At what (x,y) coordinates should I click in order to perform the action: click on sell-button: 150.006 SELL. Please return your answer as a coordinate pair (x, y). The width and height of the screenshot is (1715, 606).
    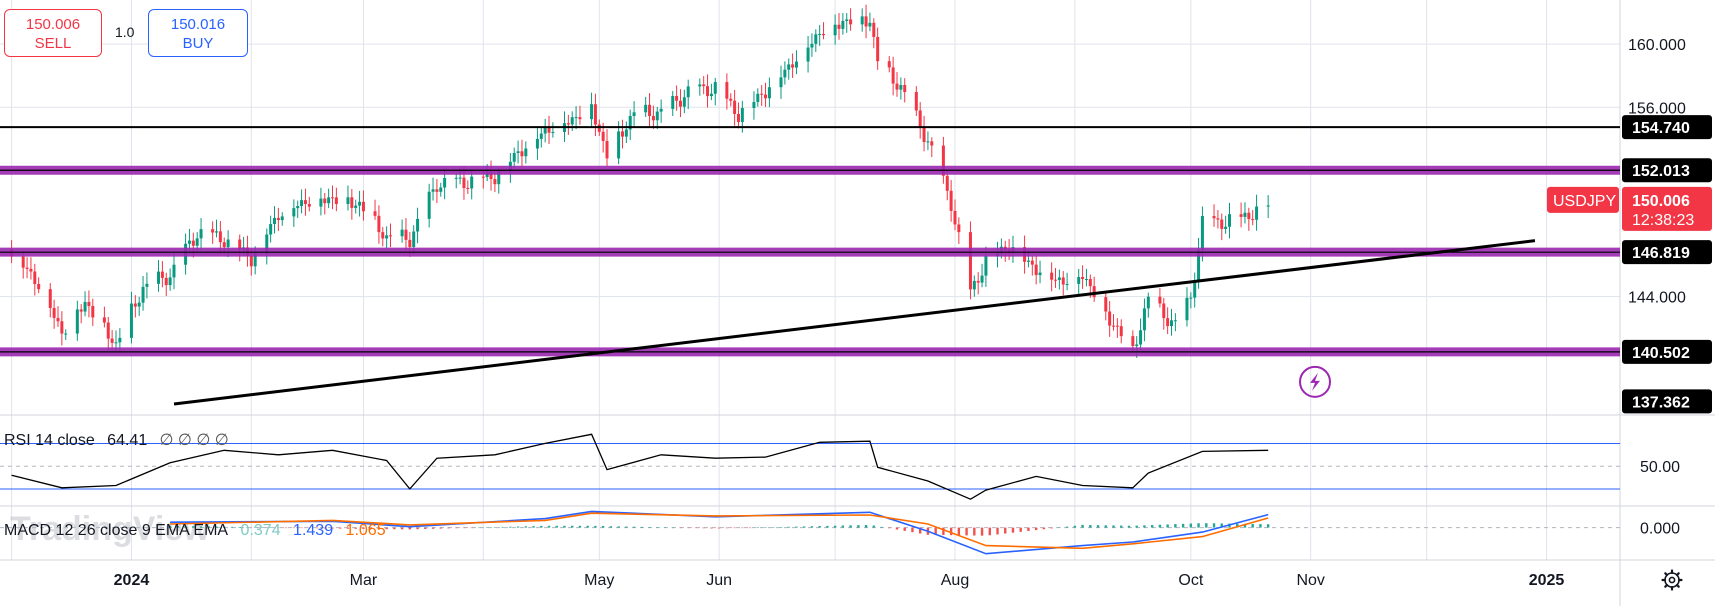
    Looking at the image, I should click on (53, 33).